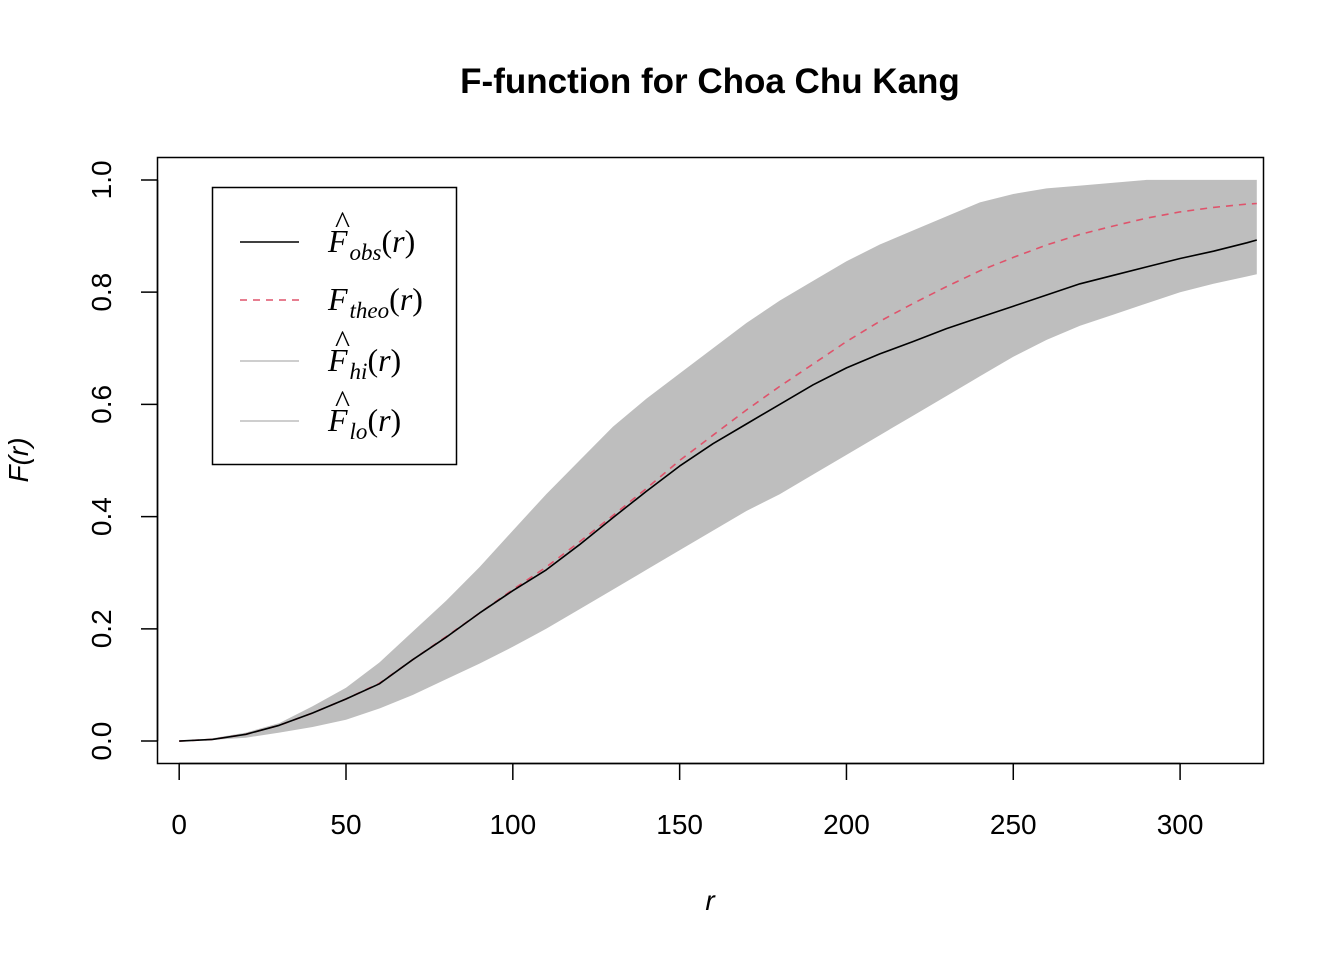  What do you see at coordinates (364, 363) in the screenshot?
I see `legend-label-hi: Fhi(r)` at bounding box center [364, 363].